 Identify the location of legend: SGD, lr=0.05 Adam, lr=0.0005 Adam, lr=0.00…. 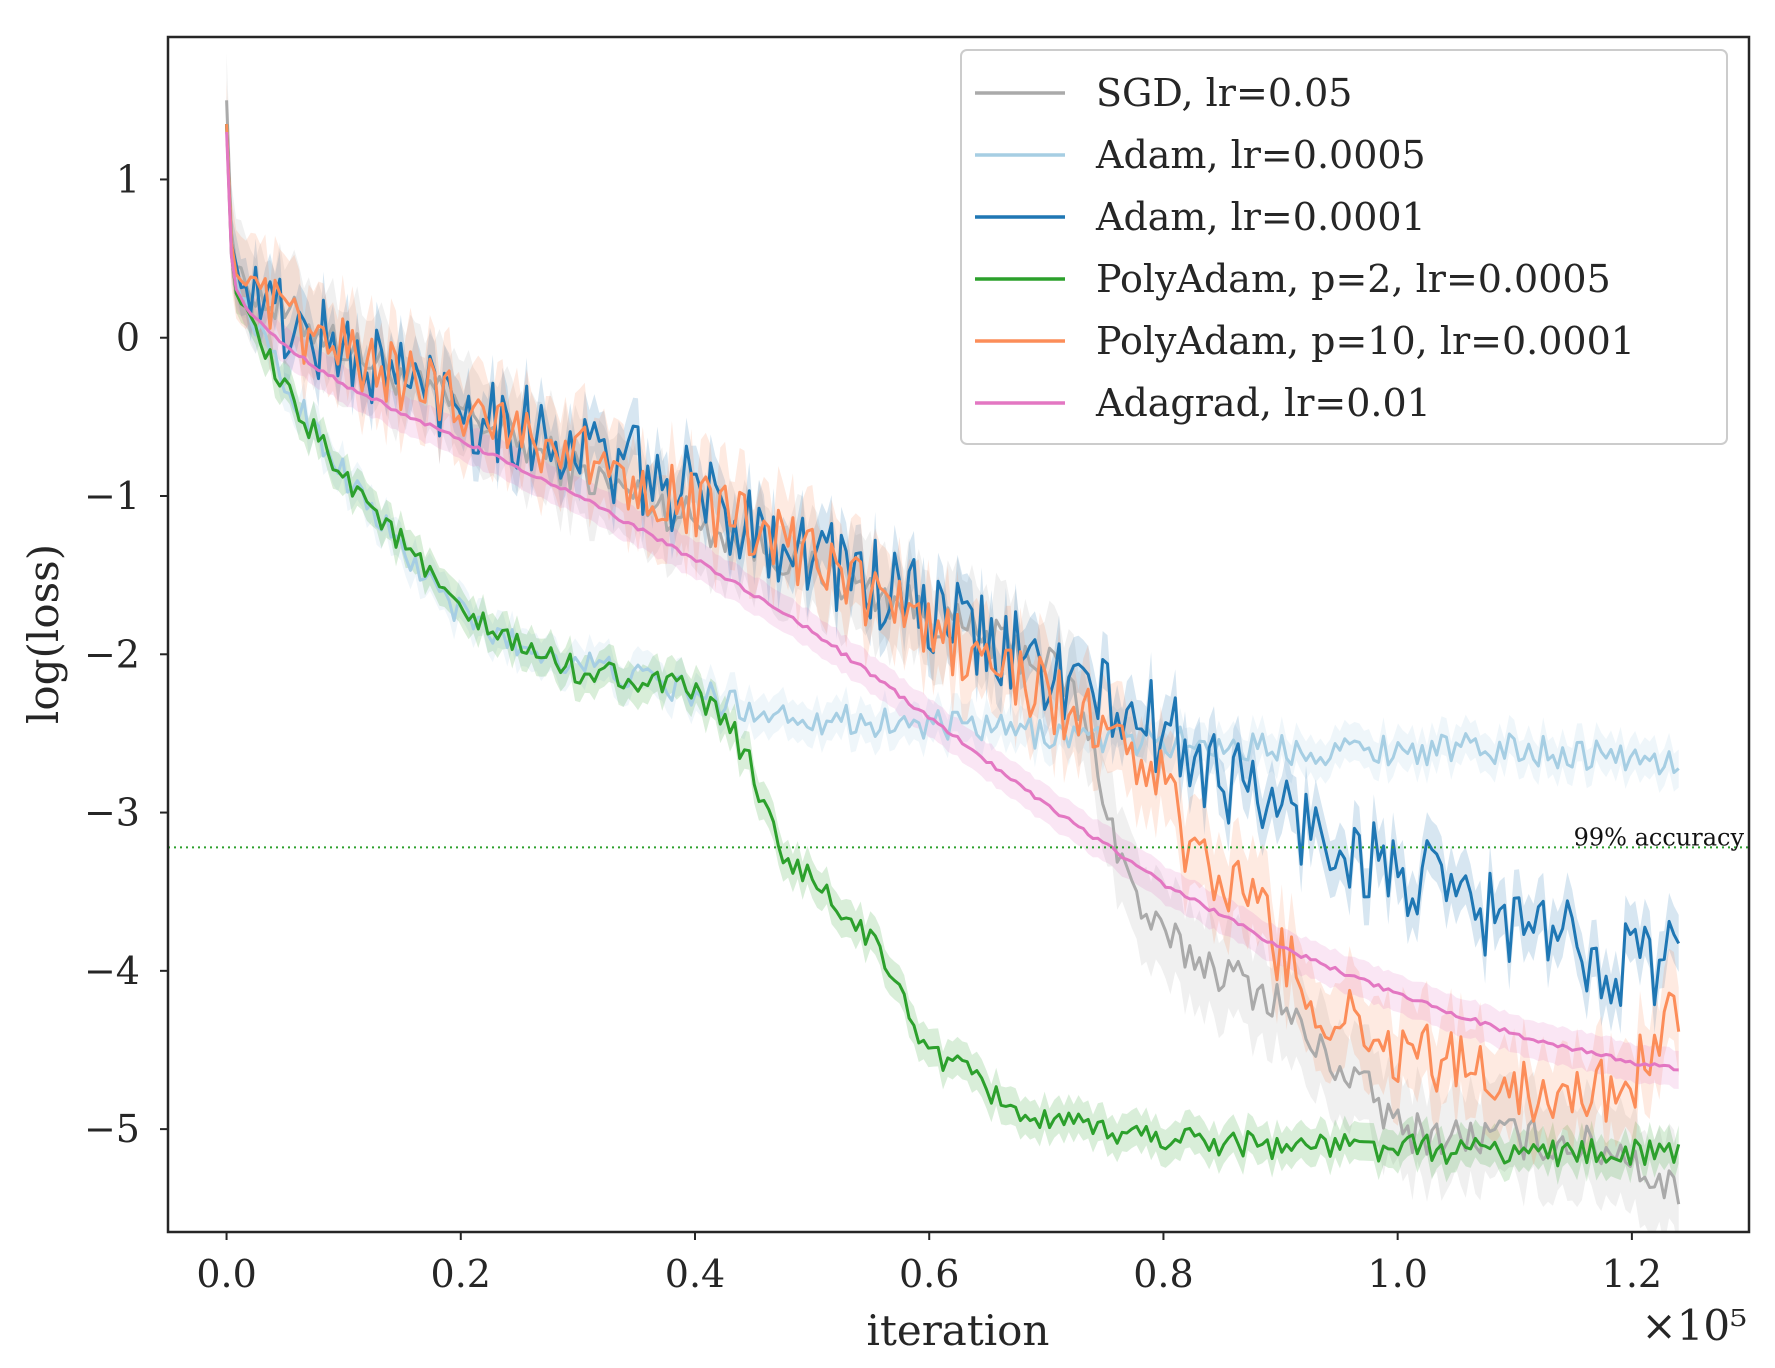
(1344, 247).